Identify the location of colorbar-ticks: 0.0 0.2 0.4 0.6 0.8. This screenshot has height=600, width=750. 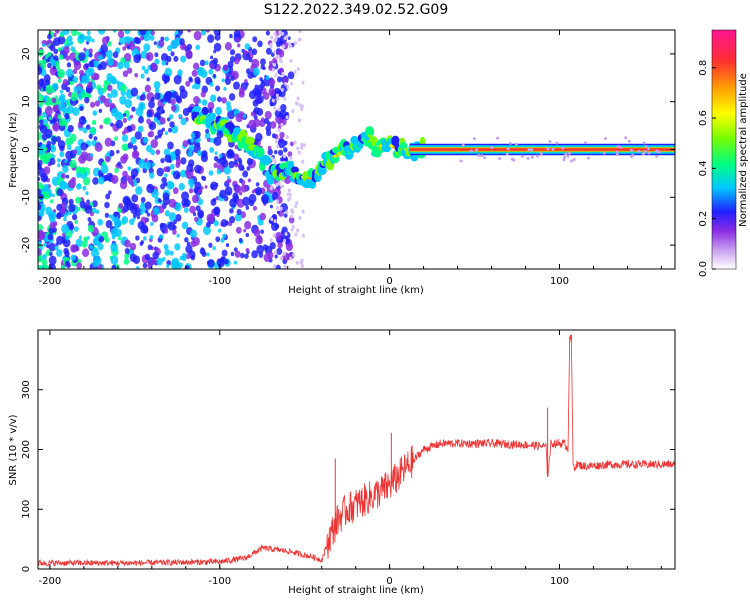
(707, 168).